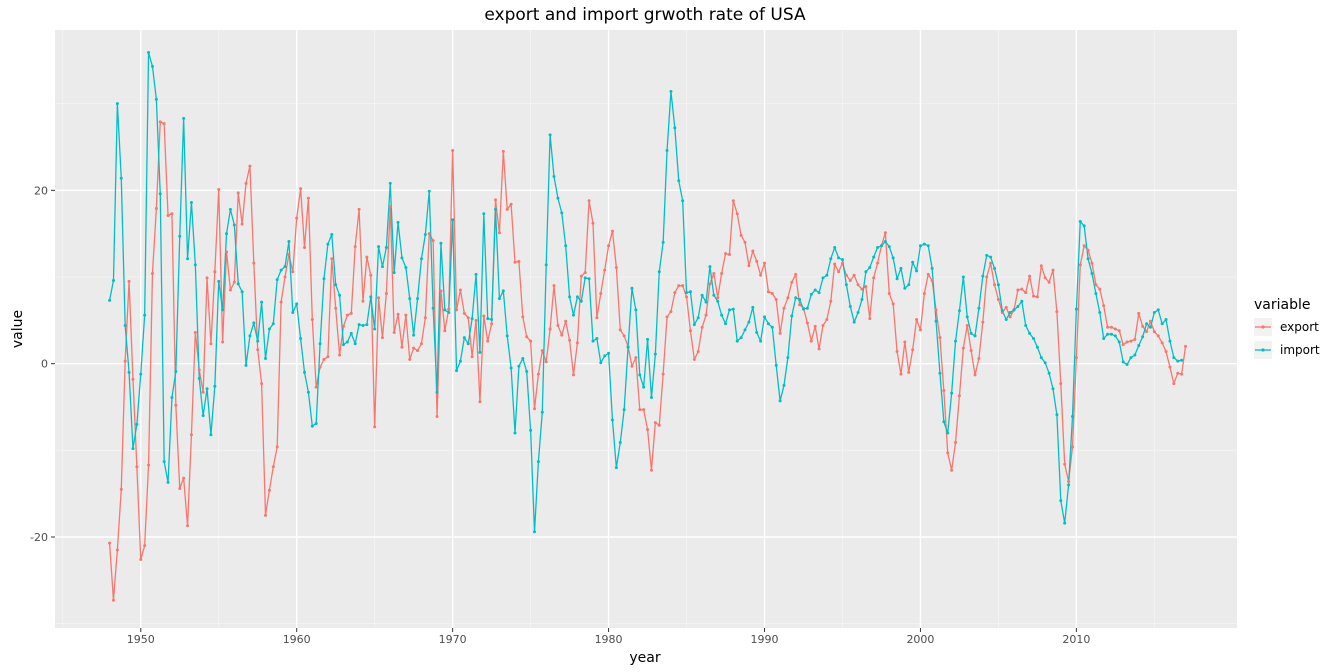  I want to click on y-axis: -20 0 20, so click(42, 364).